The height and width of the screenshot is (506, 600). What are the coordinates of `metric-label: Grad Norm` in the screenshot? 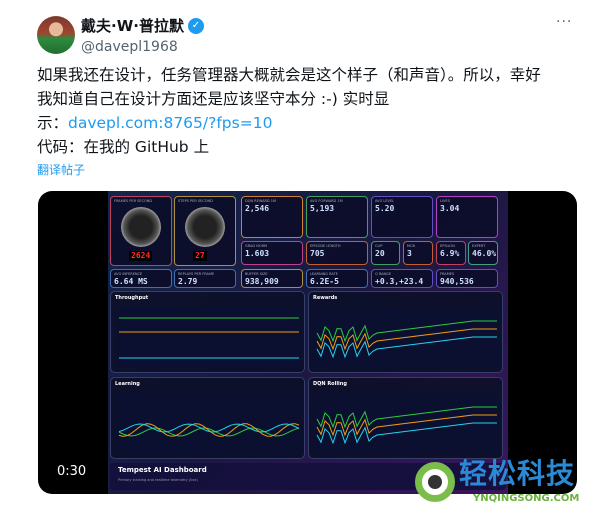 It's located at (256, 246).